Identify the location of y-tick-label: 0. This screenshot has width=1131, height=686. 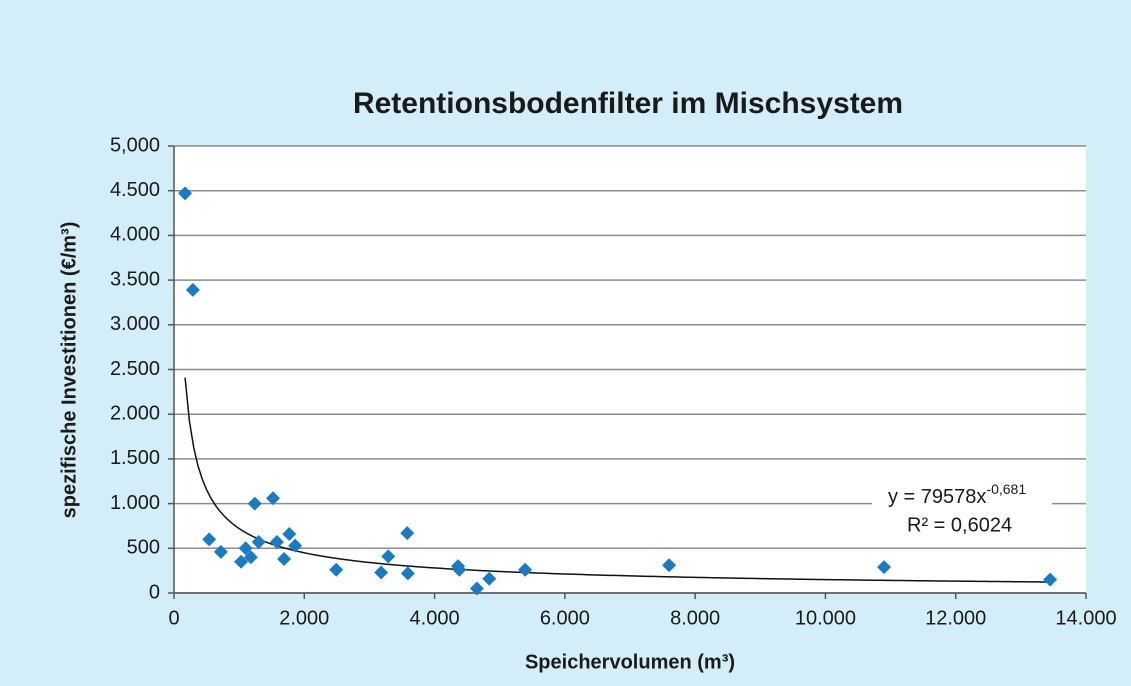
(154, 592).